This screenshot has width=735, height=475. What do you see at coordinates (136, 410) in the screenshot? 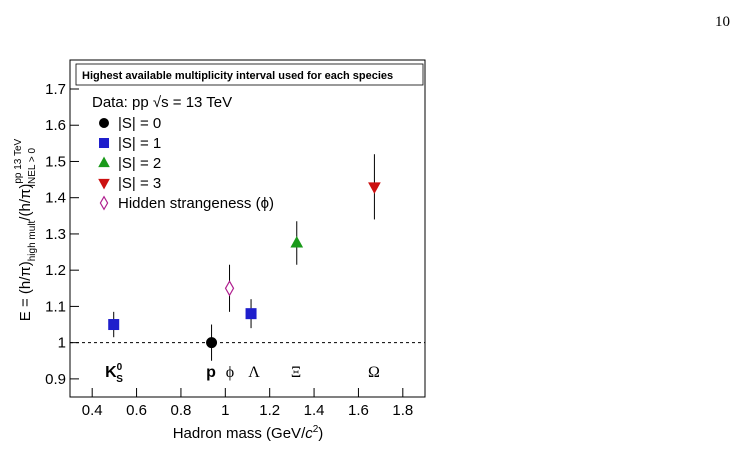
I see `x-tick-label: 0.6` at bounding box center [136, 410].